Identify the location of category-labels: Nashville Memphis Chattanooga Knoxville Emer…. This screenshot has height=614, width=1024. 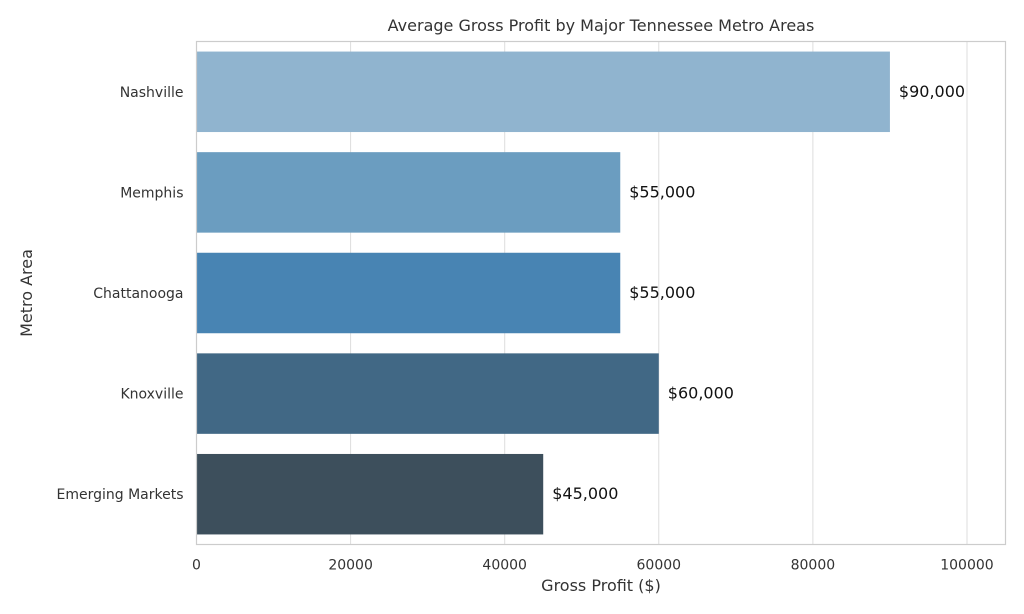
(119, 294).